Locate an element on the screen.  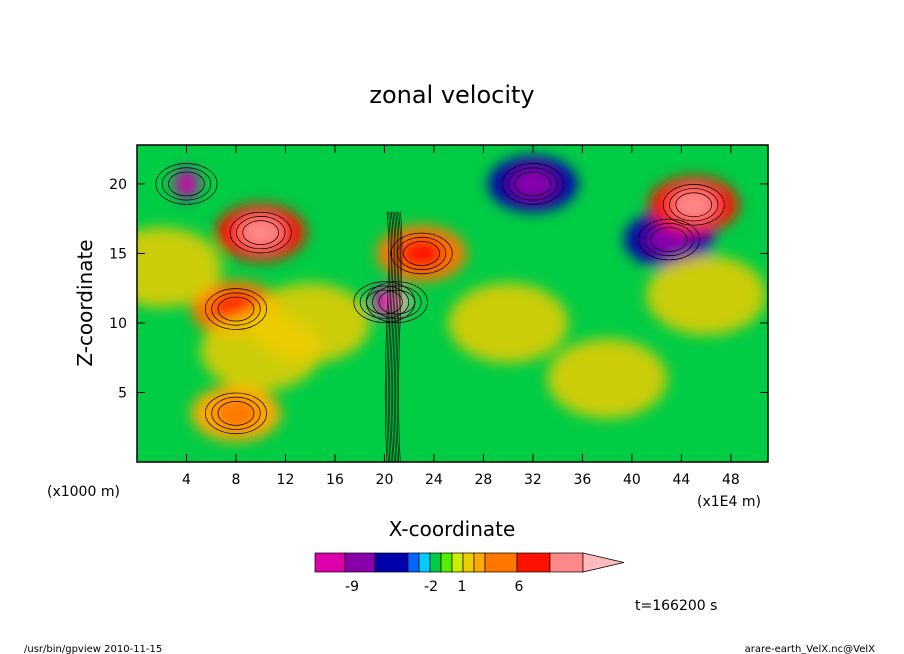
colorbar-tick-label: -9 is located at coordinates (352, 587).